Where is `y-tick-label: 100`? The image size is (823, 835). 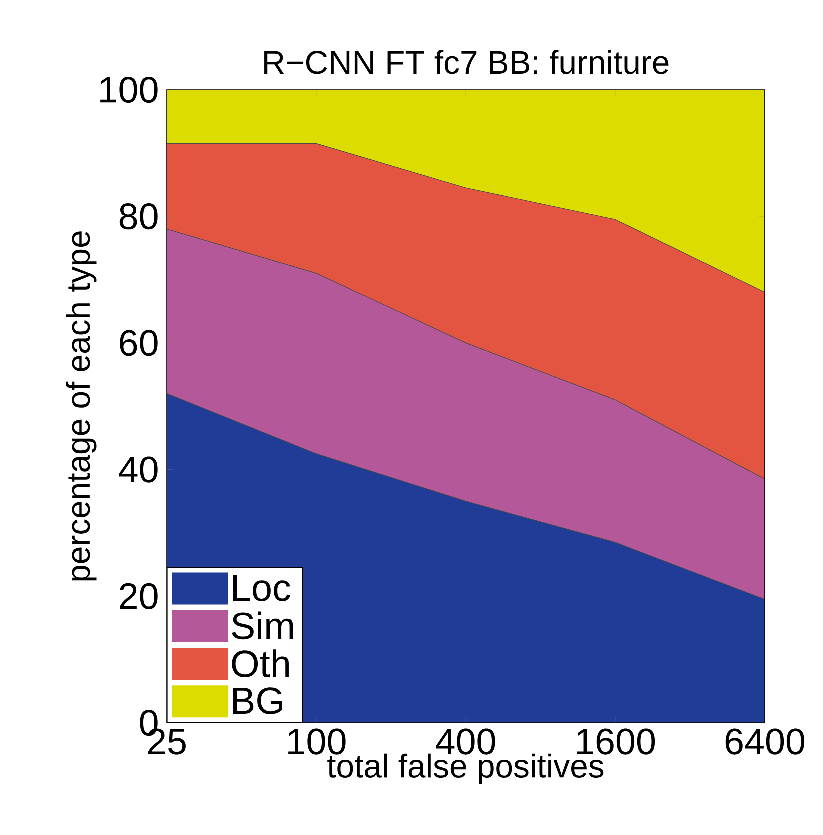 y-tick-label: 100 is located at coordinates (129, 90).